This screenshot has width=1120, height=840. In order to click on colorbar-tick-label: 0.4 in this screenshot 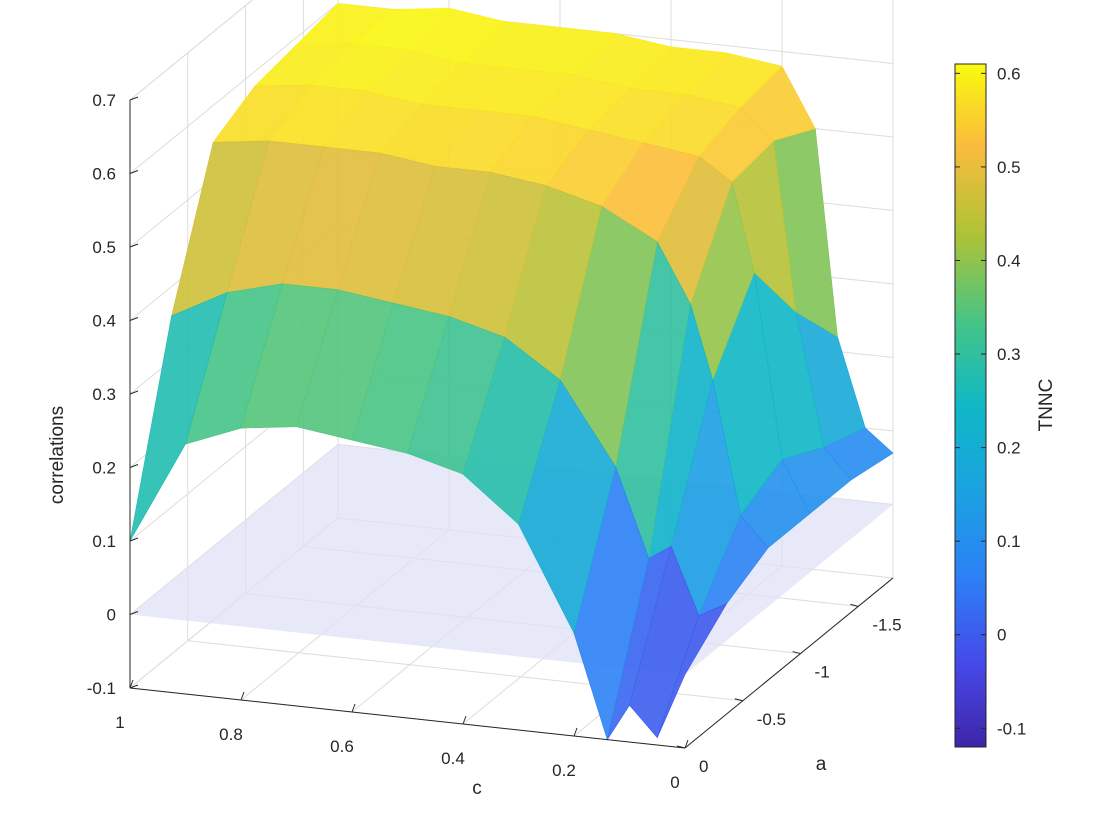, I will do `click(1009, 260)`.